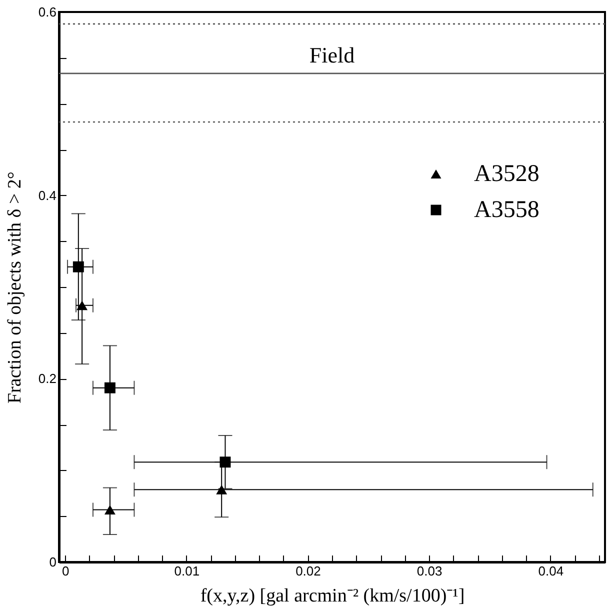 Image resolution: width=607 pixels, height=611 pixels. Describe the element at coordinates (47, 12) in the screenshot. I see `y-tick-label: 0.6` at that location.